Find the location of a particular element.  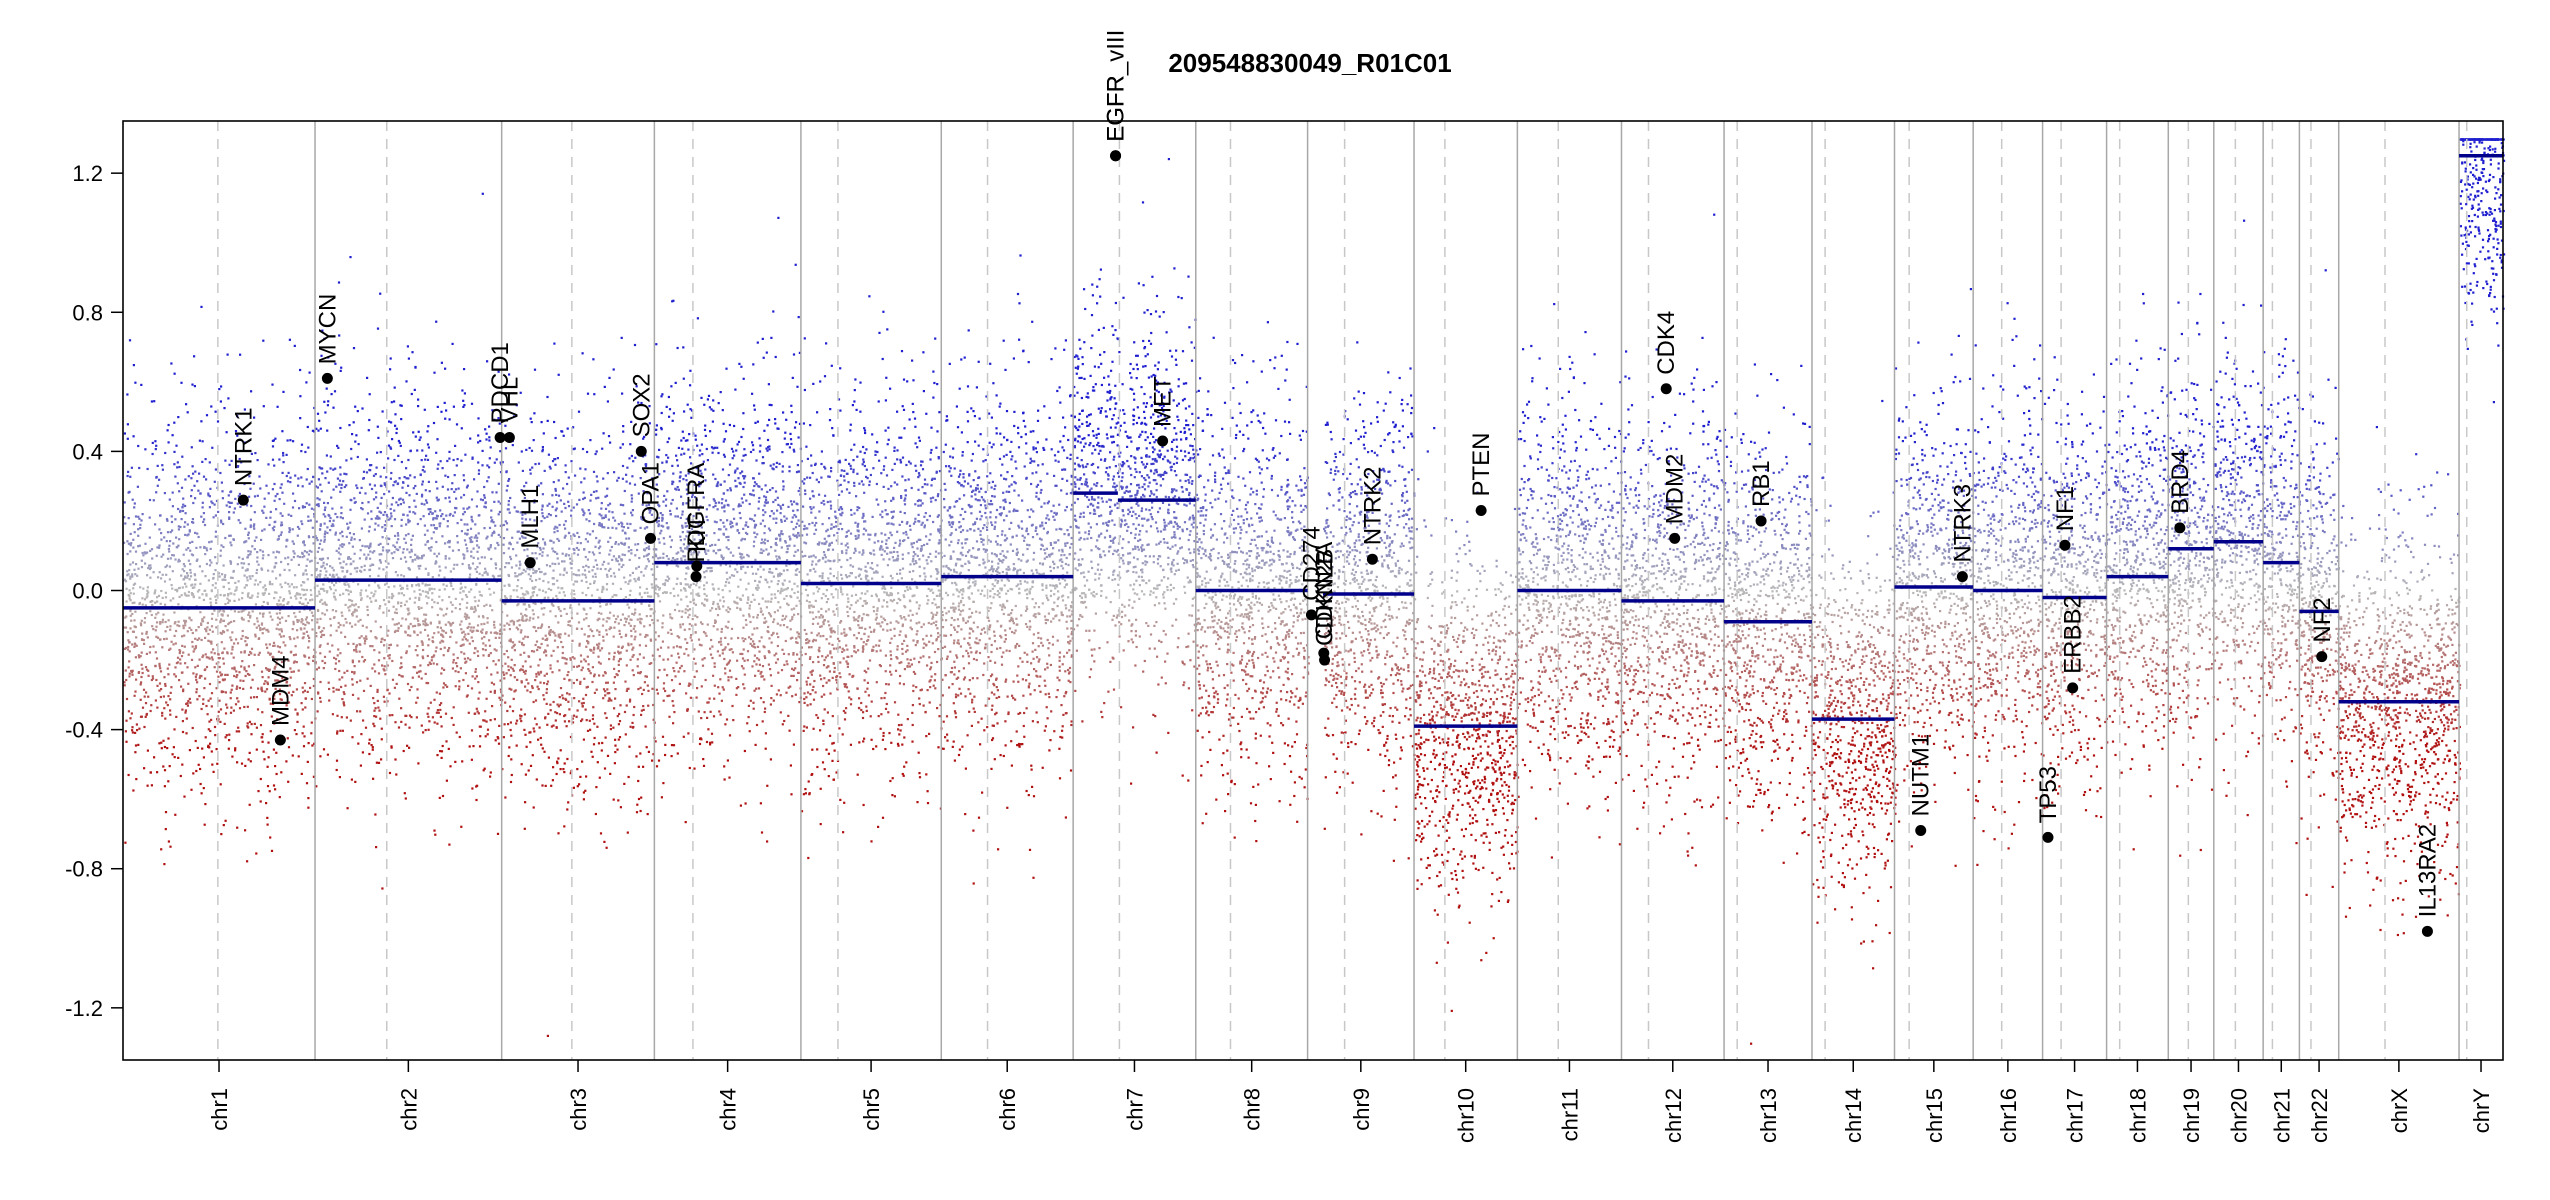

gene-label: CDKN2B is located at coordinates (1325, 597).